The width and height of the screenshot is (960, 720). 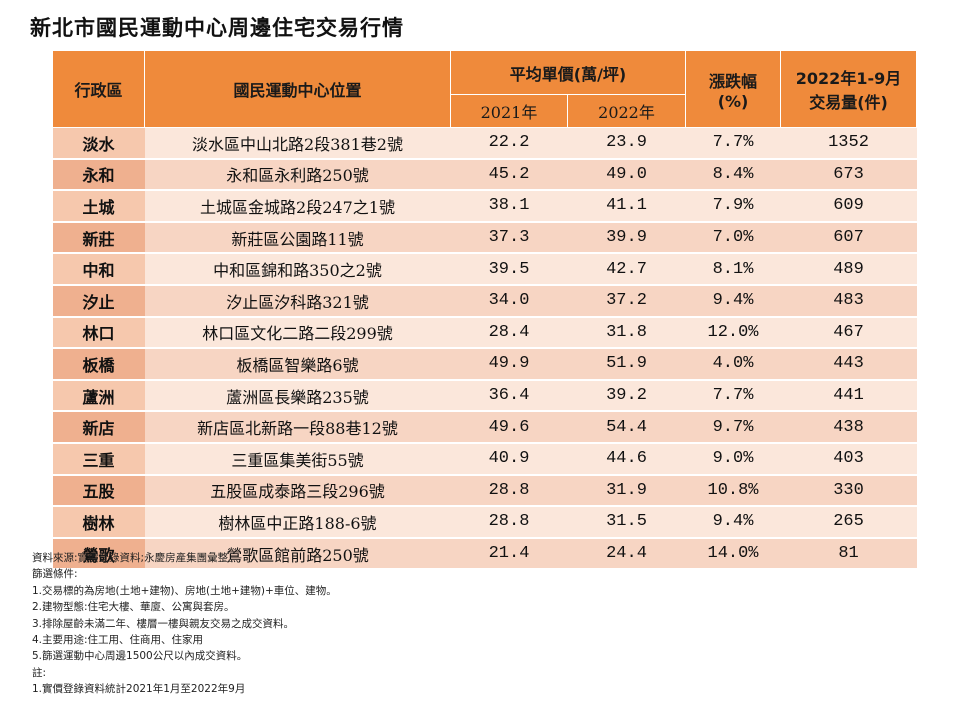 I want to click on note-line: 資料來源:實價登錄資料;永慶房產集團彙整。, so click(x=135, y=558).